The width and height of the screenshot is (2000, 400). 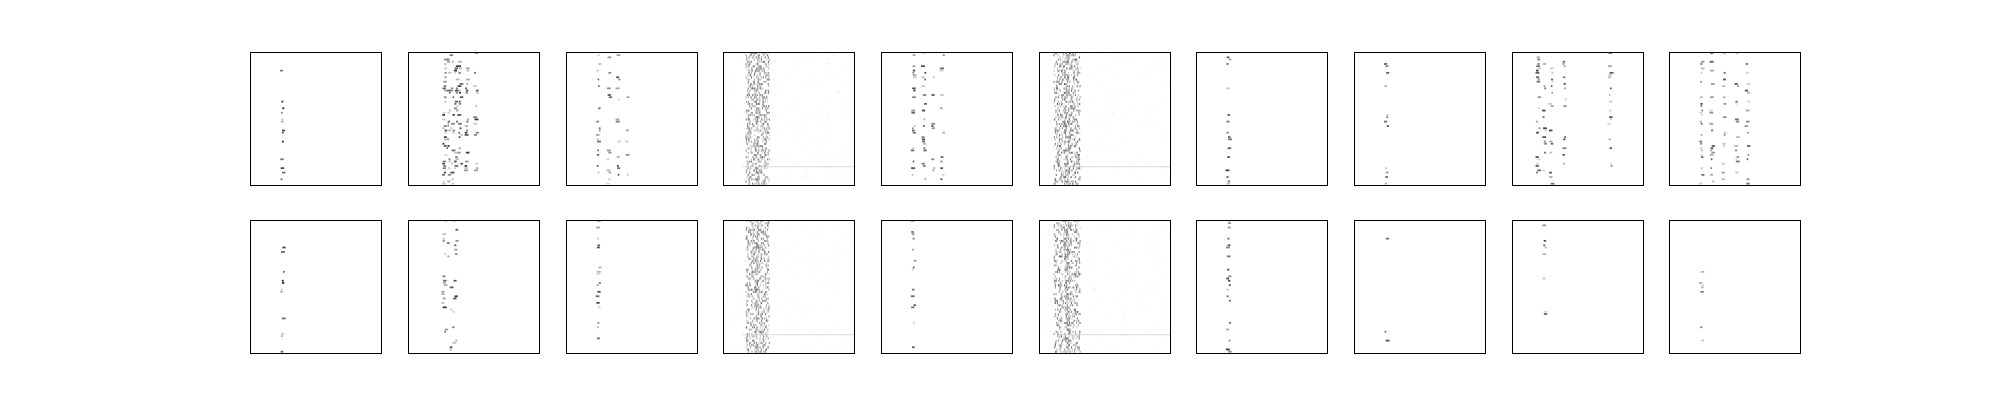 What do you see at coordinates (789, 287) in the screenshot?
I see `heatmap-panel-r1-c3` at bounding box center [789, 287].